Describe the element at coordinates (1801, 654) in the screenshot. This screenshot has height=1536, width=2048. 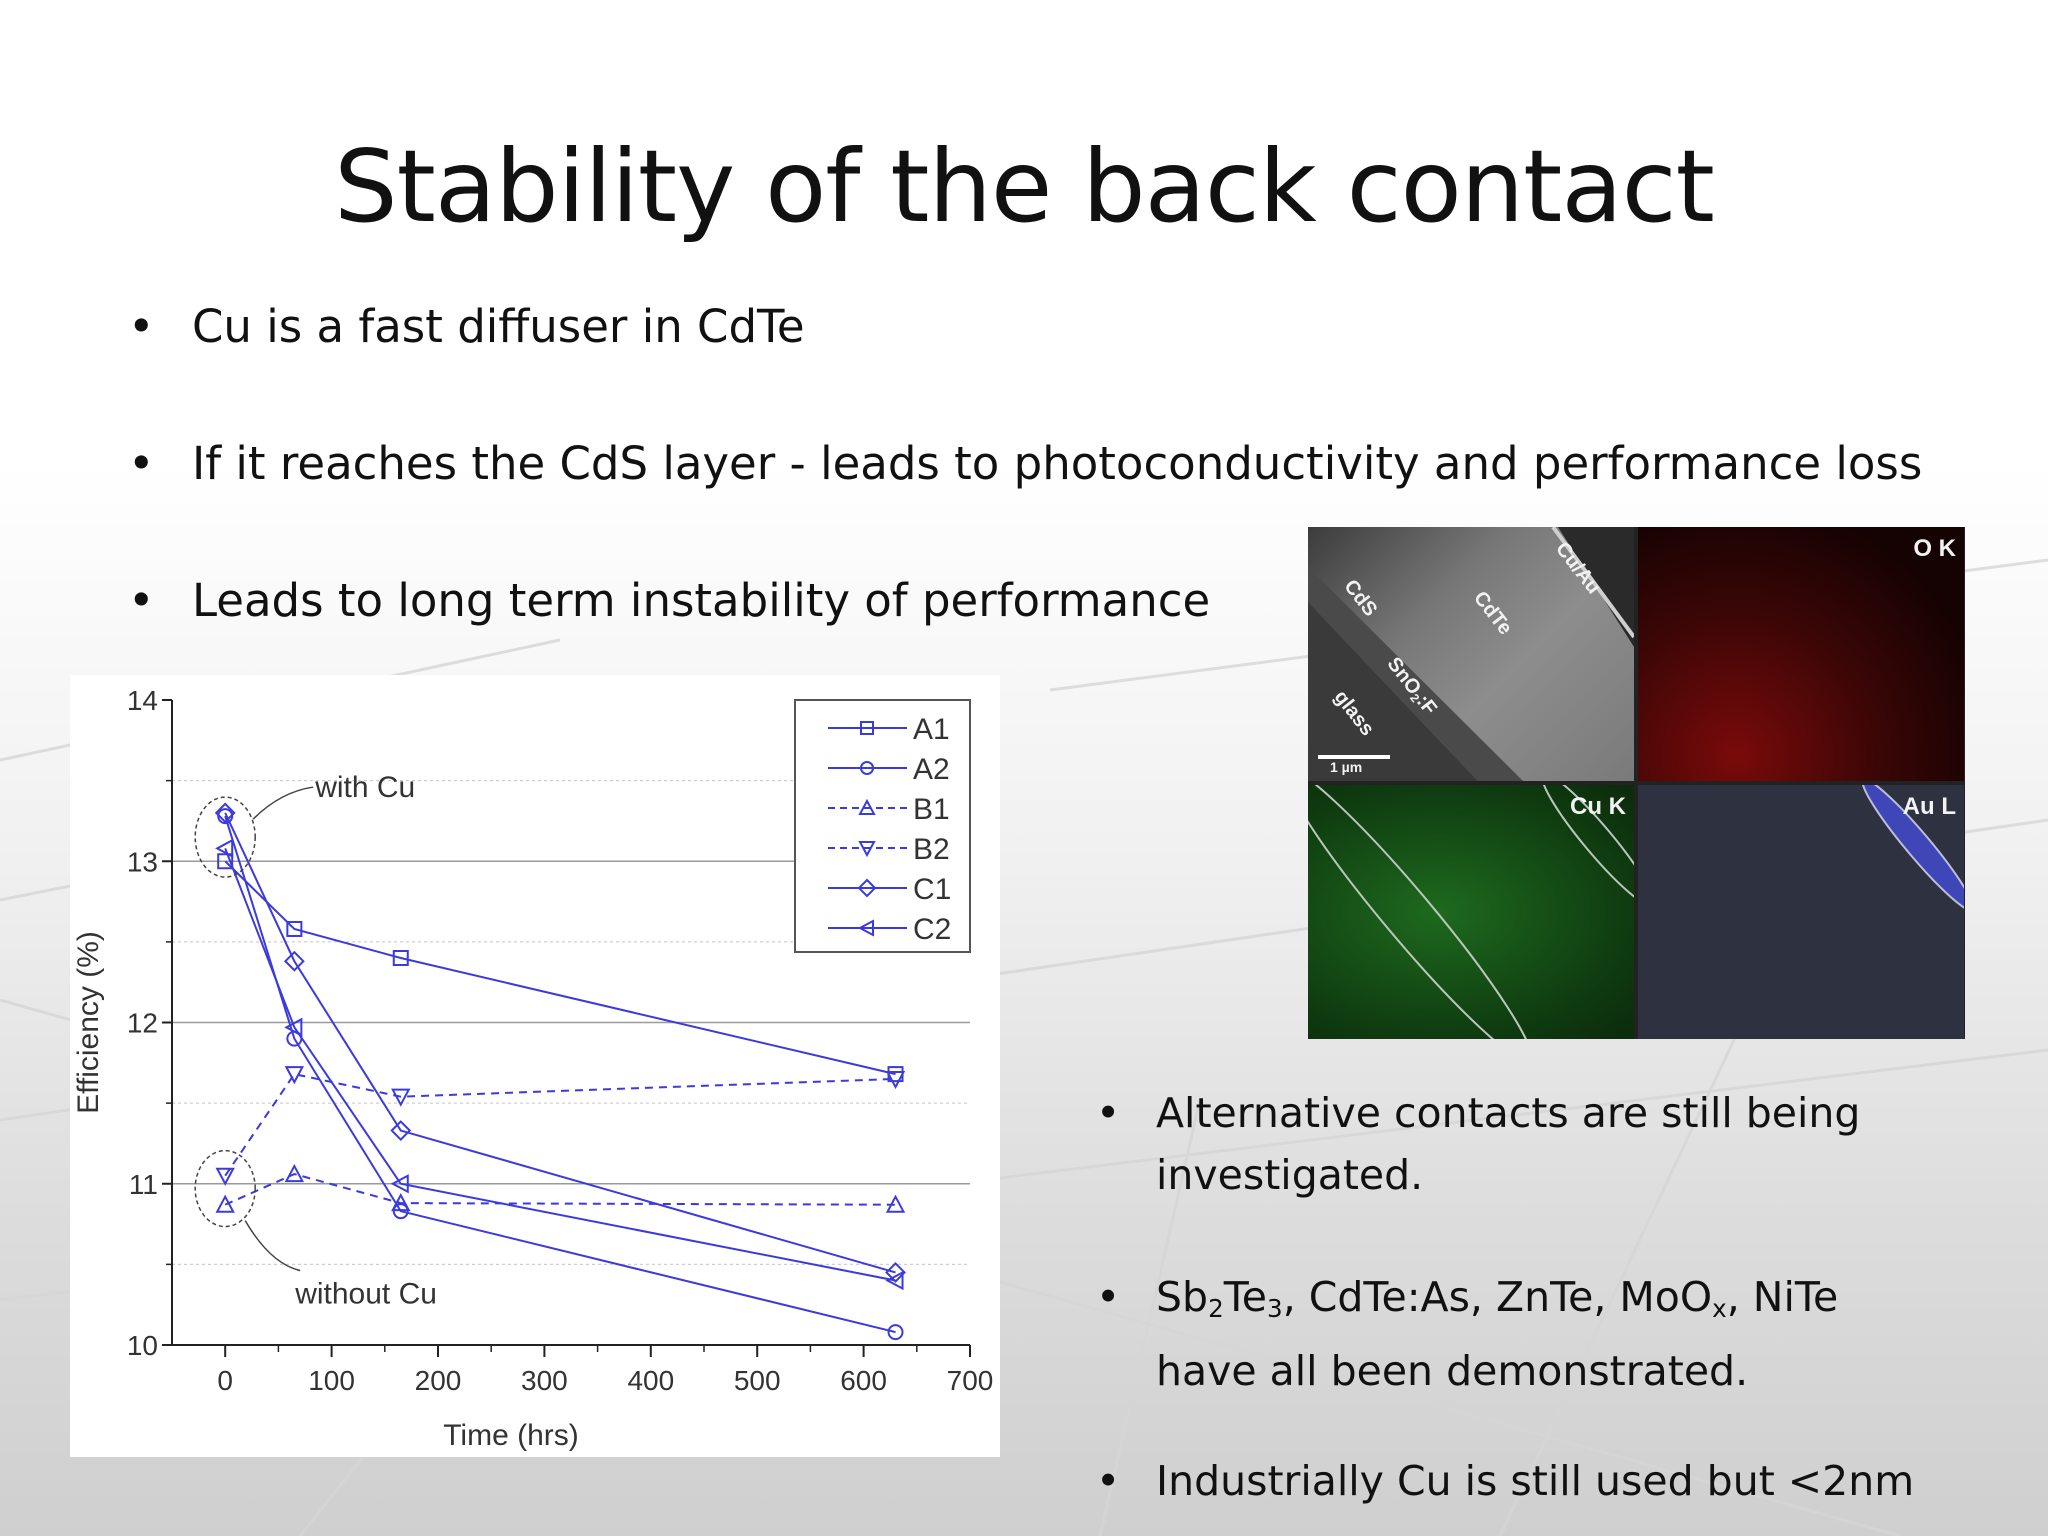
I see `oxygen-map-panel: O K` at that location.